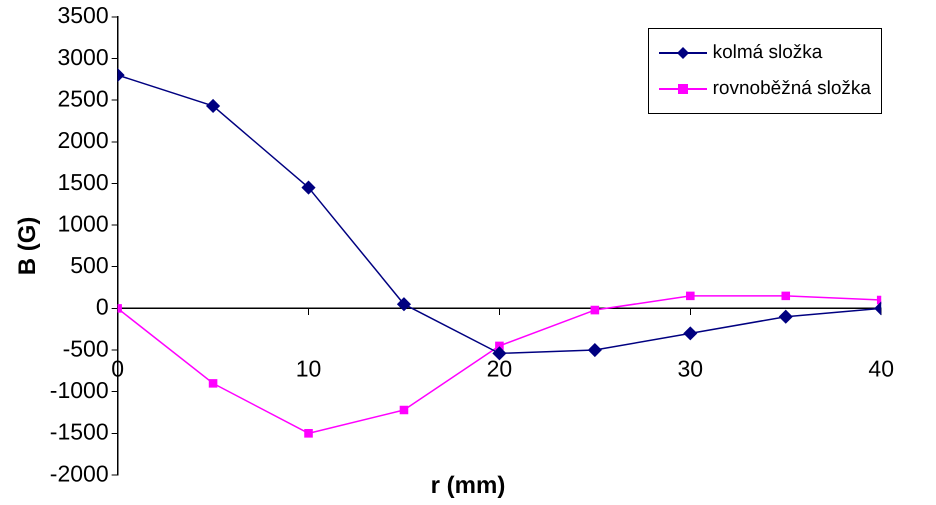  Describe the element at coordinates (309, 369) in the screenshot. I see `x-tick-label: 10` at that location.